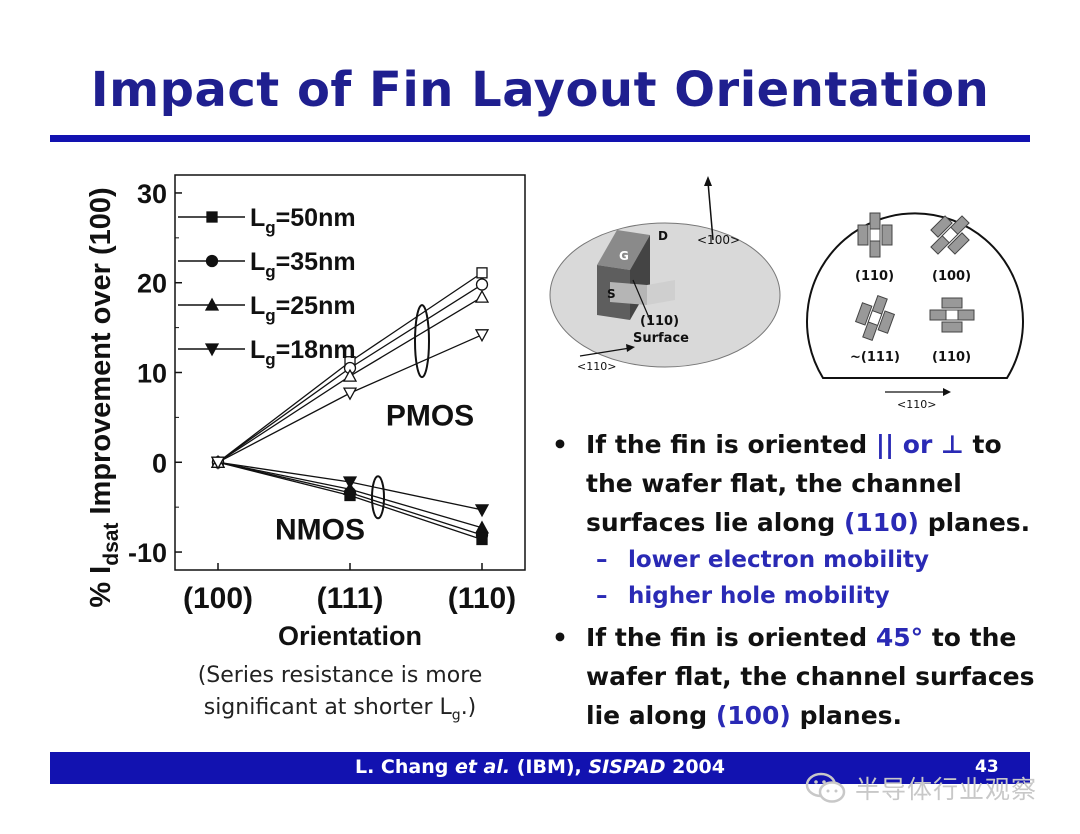 The height and width of the screenshot is (834, 1080). Describe the element at coordinates (303, 264) in the screenshot. I see `legend-label: Lg=35nm` at that location.